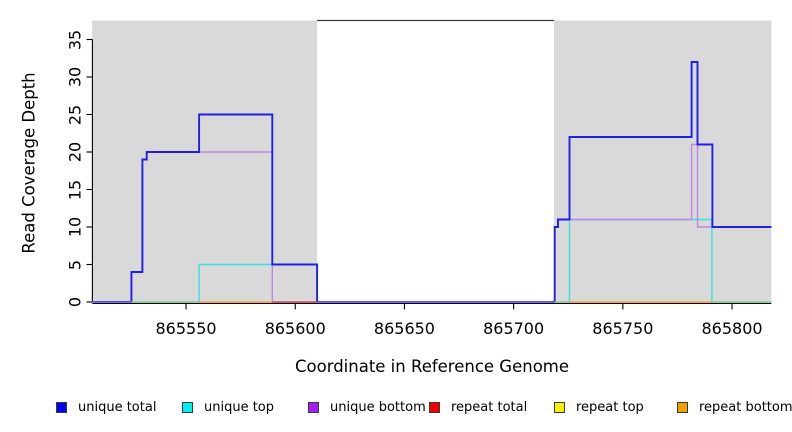 This screenshot has height=432, width=792. I want to click on y-tick-label: 35, so click(75, 39).